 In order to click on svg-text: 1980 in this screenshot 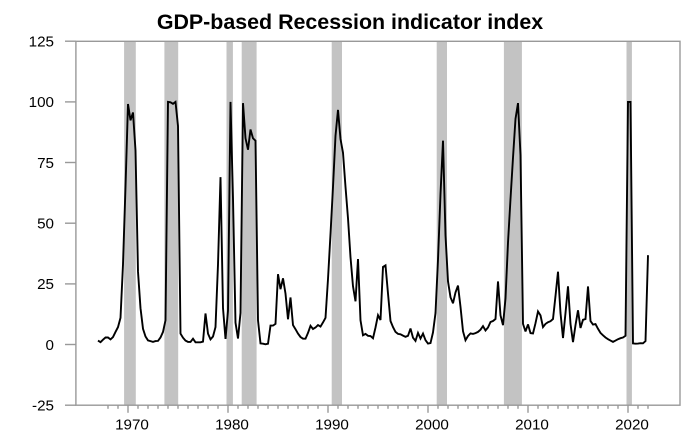, I will do `click(232, 425)`.